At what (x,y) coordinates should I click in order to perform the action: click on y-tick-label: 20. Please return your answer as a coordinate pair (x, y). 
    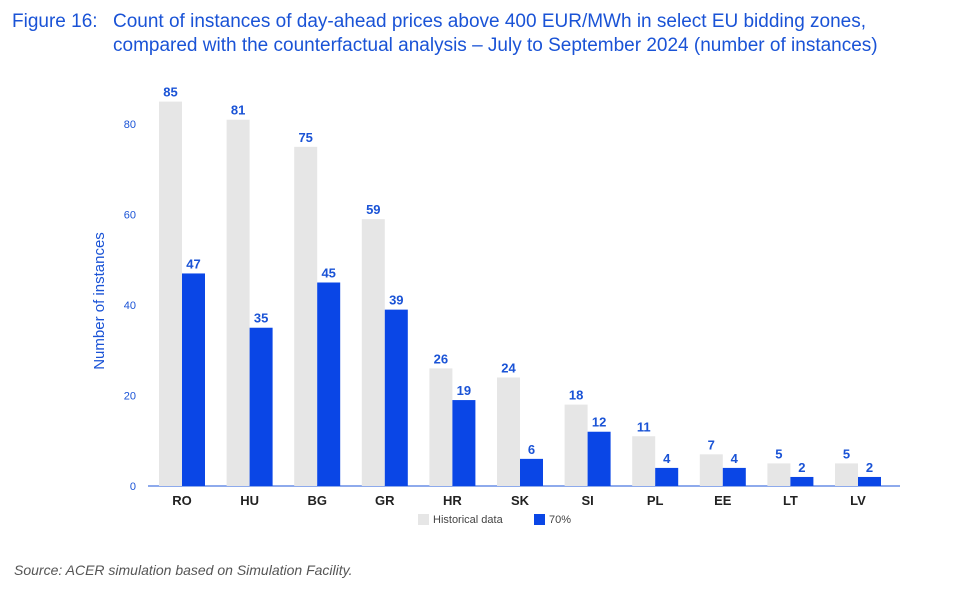
    Looking at the image, I should click on (130, 397).